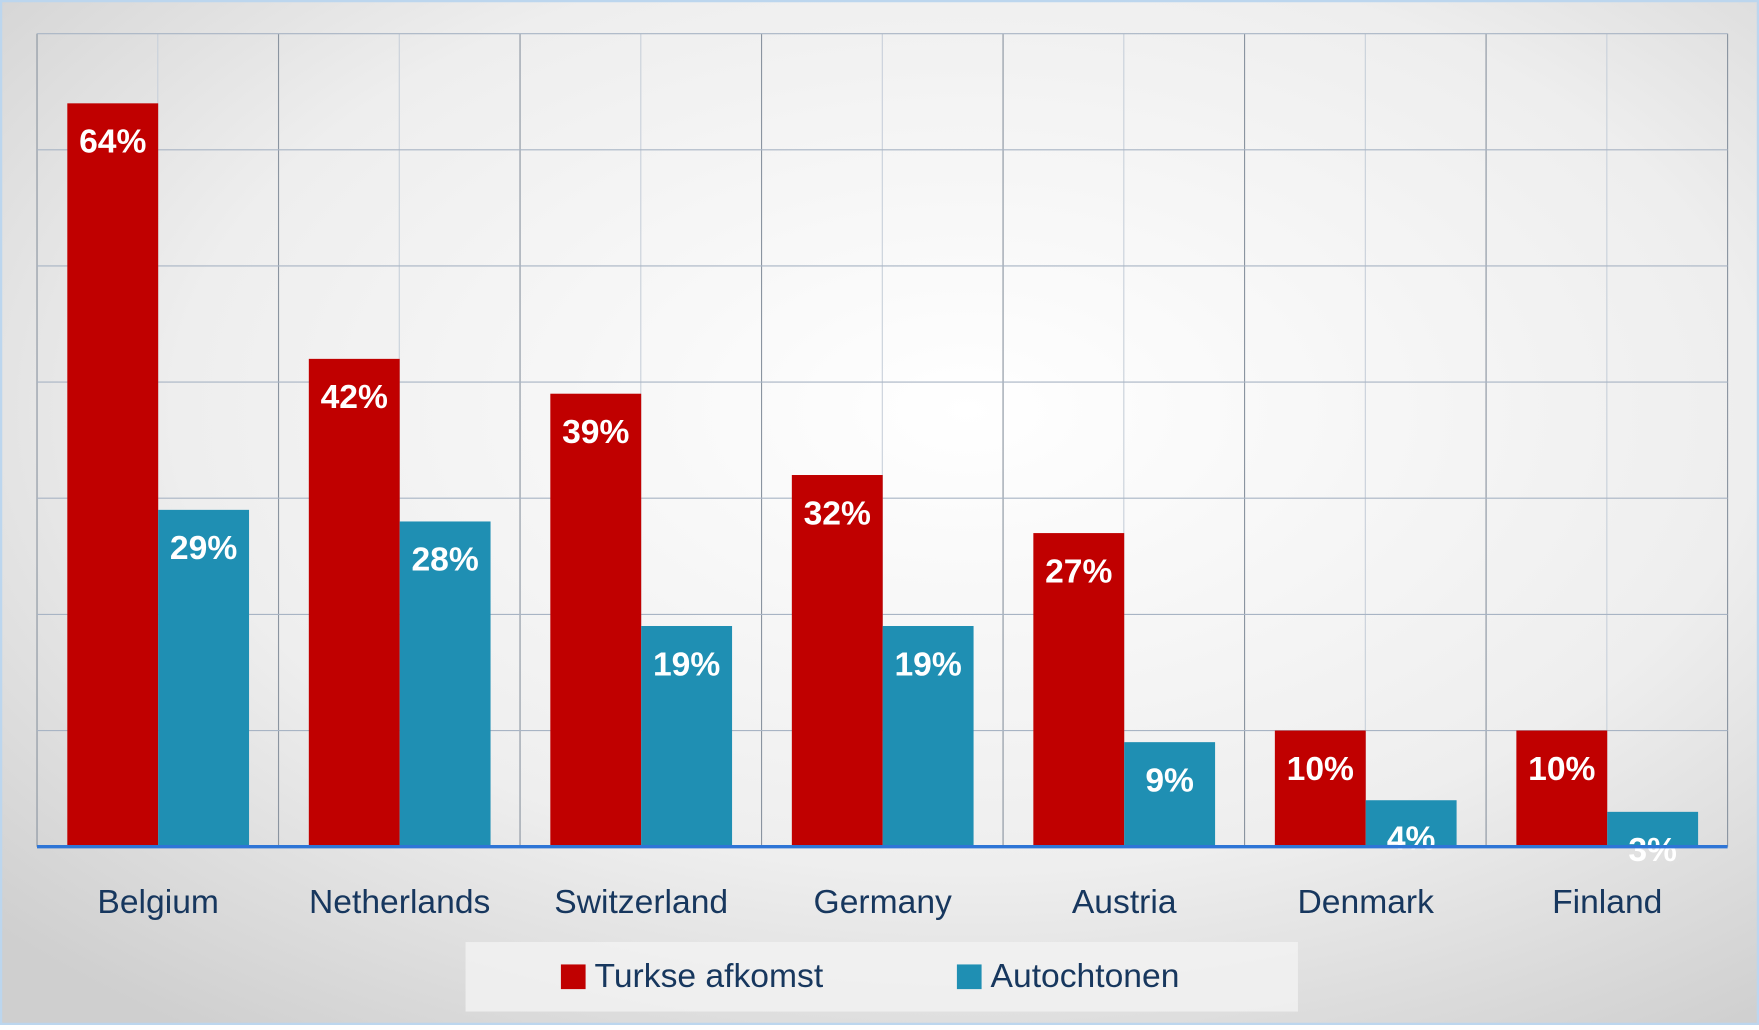  What do you see at coordinates (399, 902) in the screenshot?
I see `x-tick-label: Netherlands` at bounding box center [399, 902].